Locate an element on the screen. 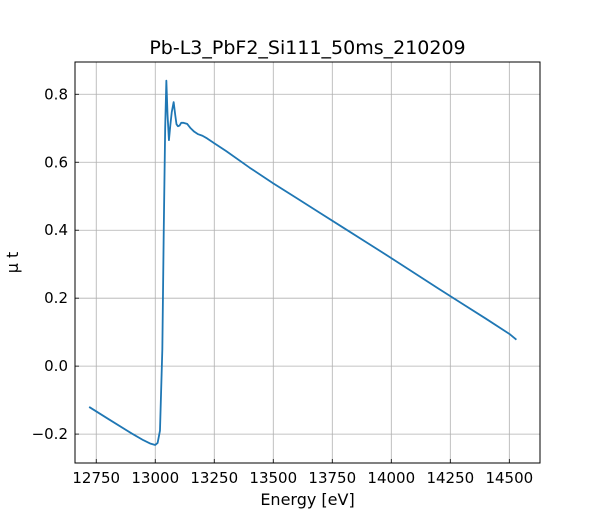 The width and height of the screenshot is (600, 520). x-tick-label: 13250 is located at coordinates (214, 478).